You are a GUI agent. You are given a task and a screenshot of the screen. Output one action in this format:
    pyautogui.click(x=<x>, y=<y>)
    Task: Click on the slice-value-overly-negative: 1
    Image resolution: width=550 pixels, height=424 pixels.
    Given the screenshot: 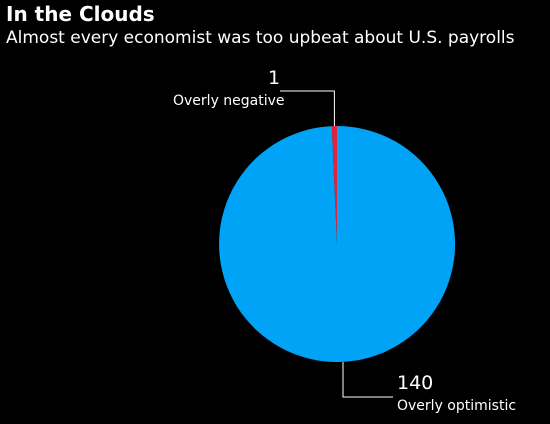 What is the action you would take?
    pyautogui.click(x=274, y=78)
    